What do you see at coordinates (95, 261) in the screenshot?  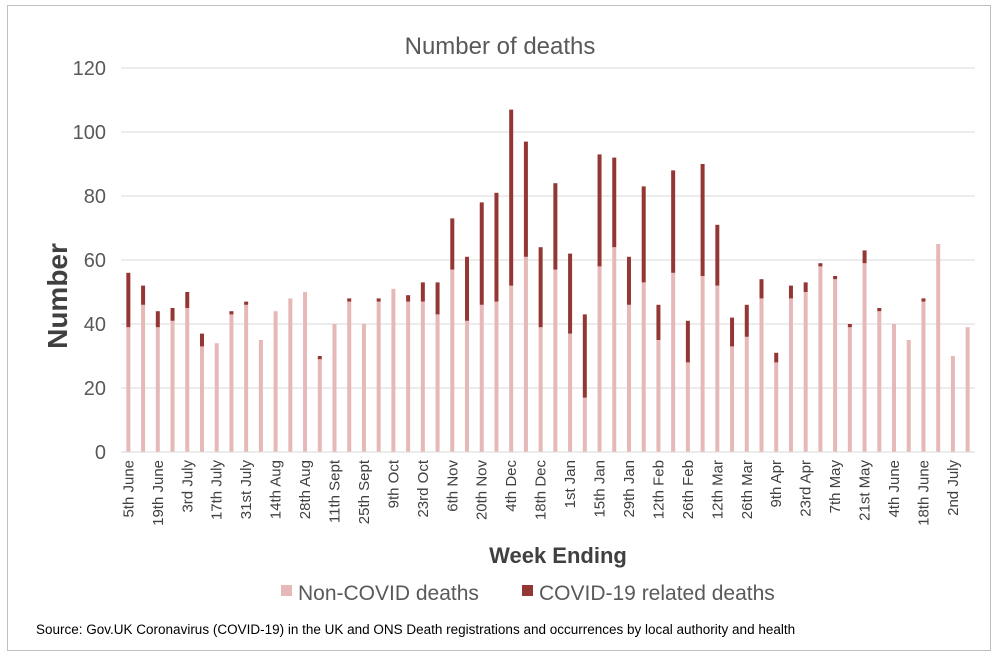 I see `y-tick-label: 60` at bounding box center [95, 261].